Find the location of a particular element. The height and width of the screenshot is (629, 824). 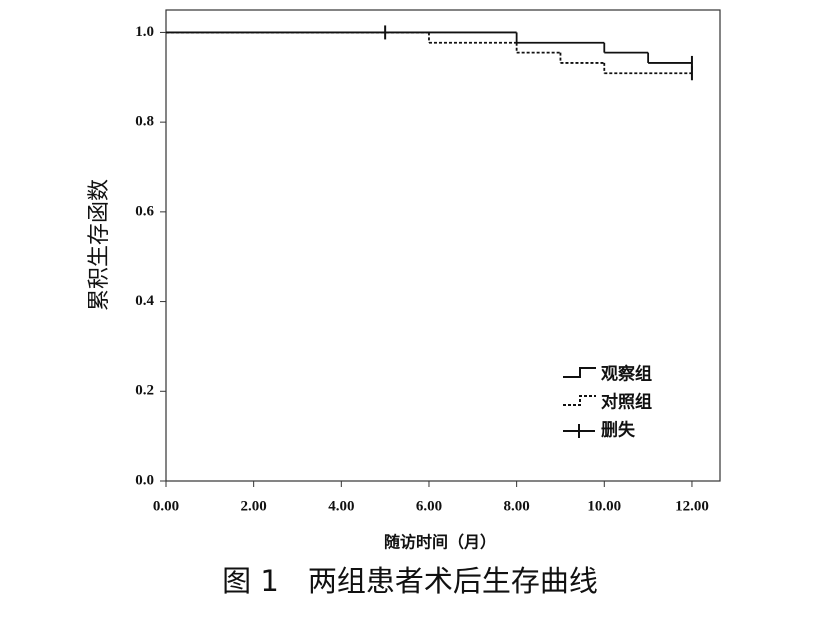

y-axis-label: 累积生存函数 is located at coordinates (99, 245).